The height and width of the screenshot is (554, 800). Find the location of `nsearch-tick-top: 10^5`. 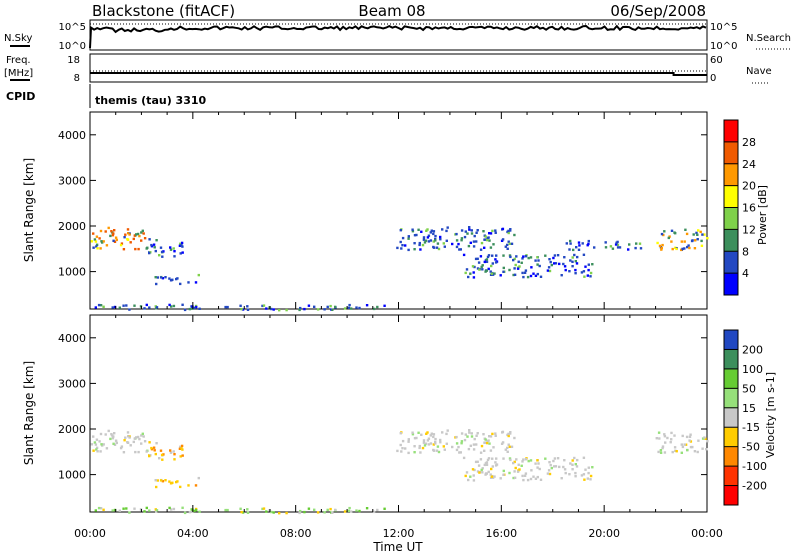

nsearch-tick-top: 10^5 is located at coordinates (723, 27).